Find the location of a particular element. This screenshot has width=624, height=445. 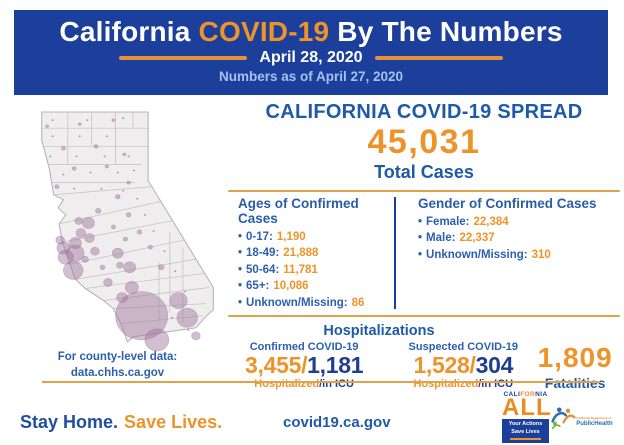

california-all-logo: CALIFORNIA ALL Your Actions Save Lives is located at coordinates (527, 417).